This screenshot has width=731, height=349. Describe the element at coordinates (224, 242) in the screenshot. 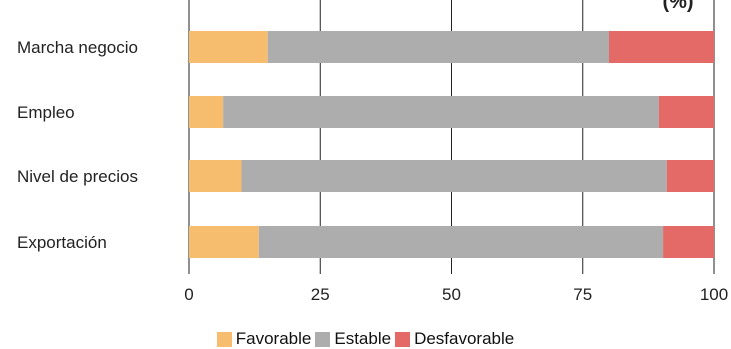

I see `bar-exportacion-favorable` at that location.